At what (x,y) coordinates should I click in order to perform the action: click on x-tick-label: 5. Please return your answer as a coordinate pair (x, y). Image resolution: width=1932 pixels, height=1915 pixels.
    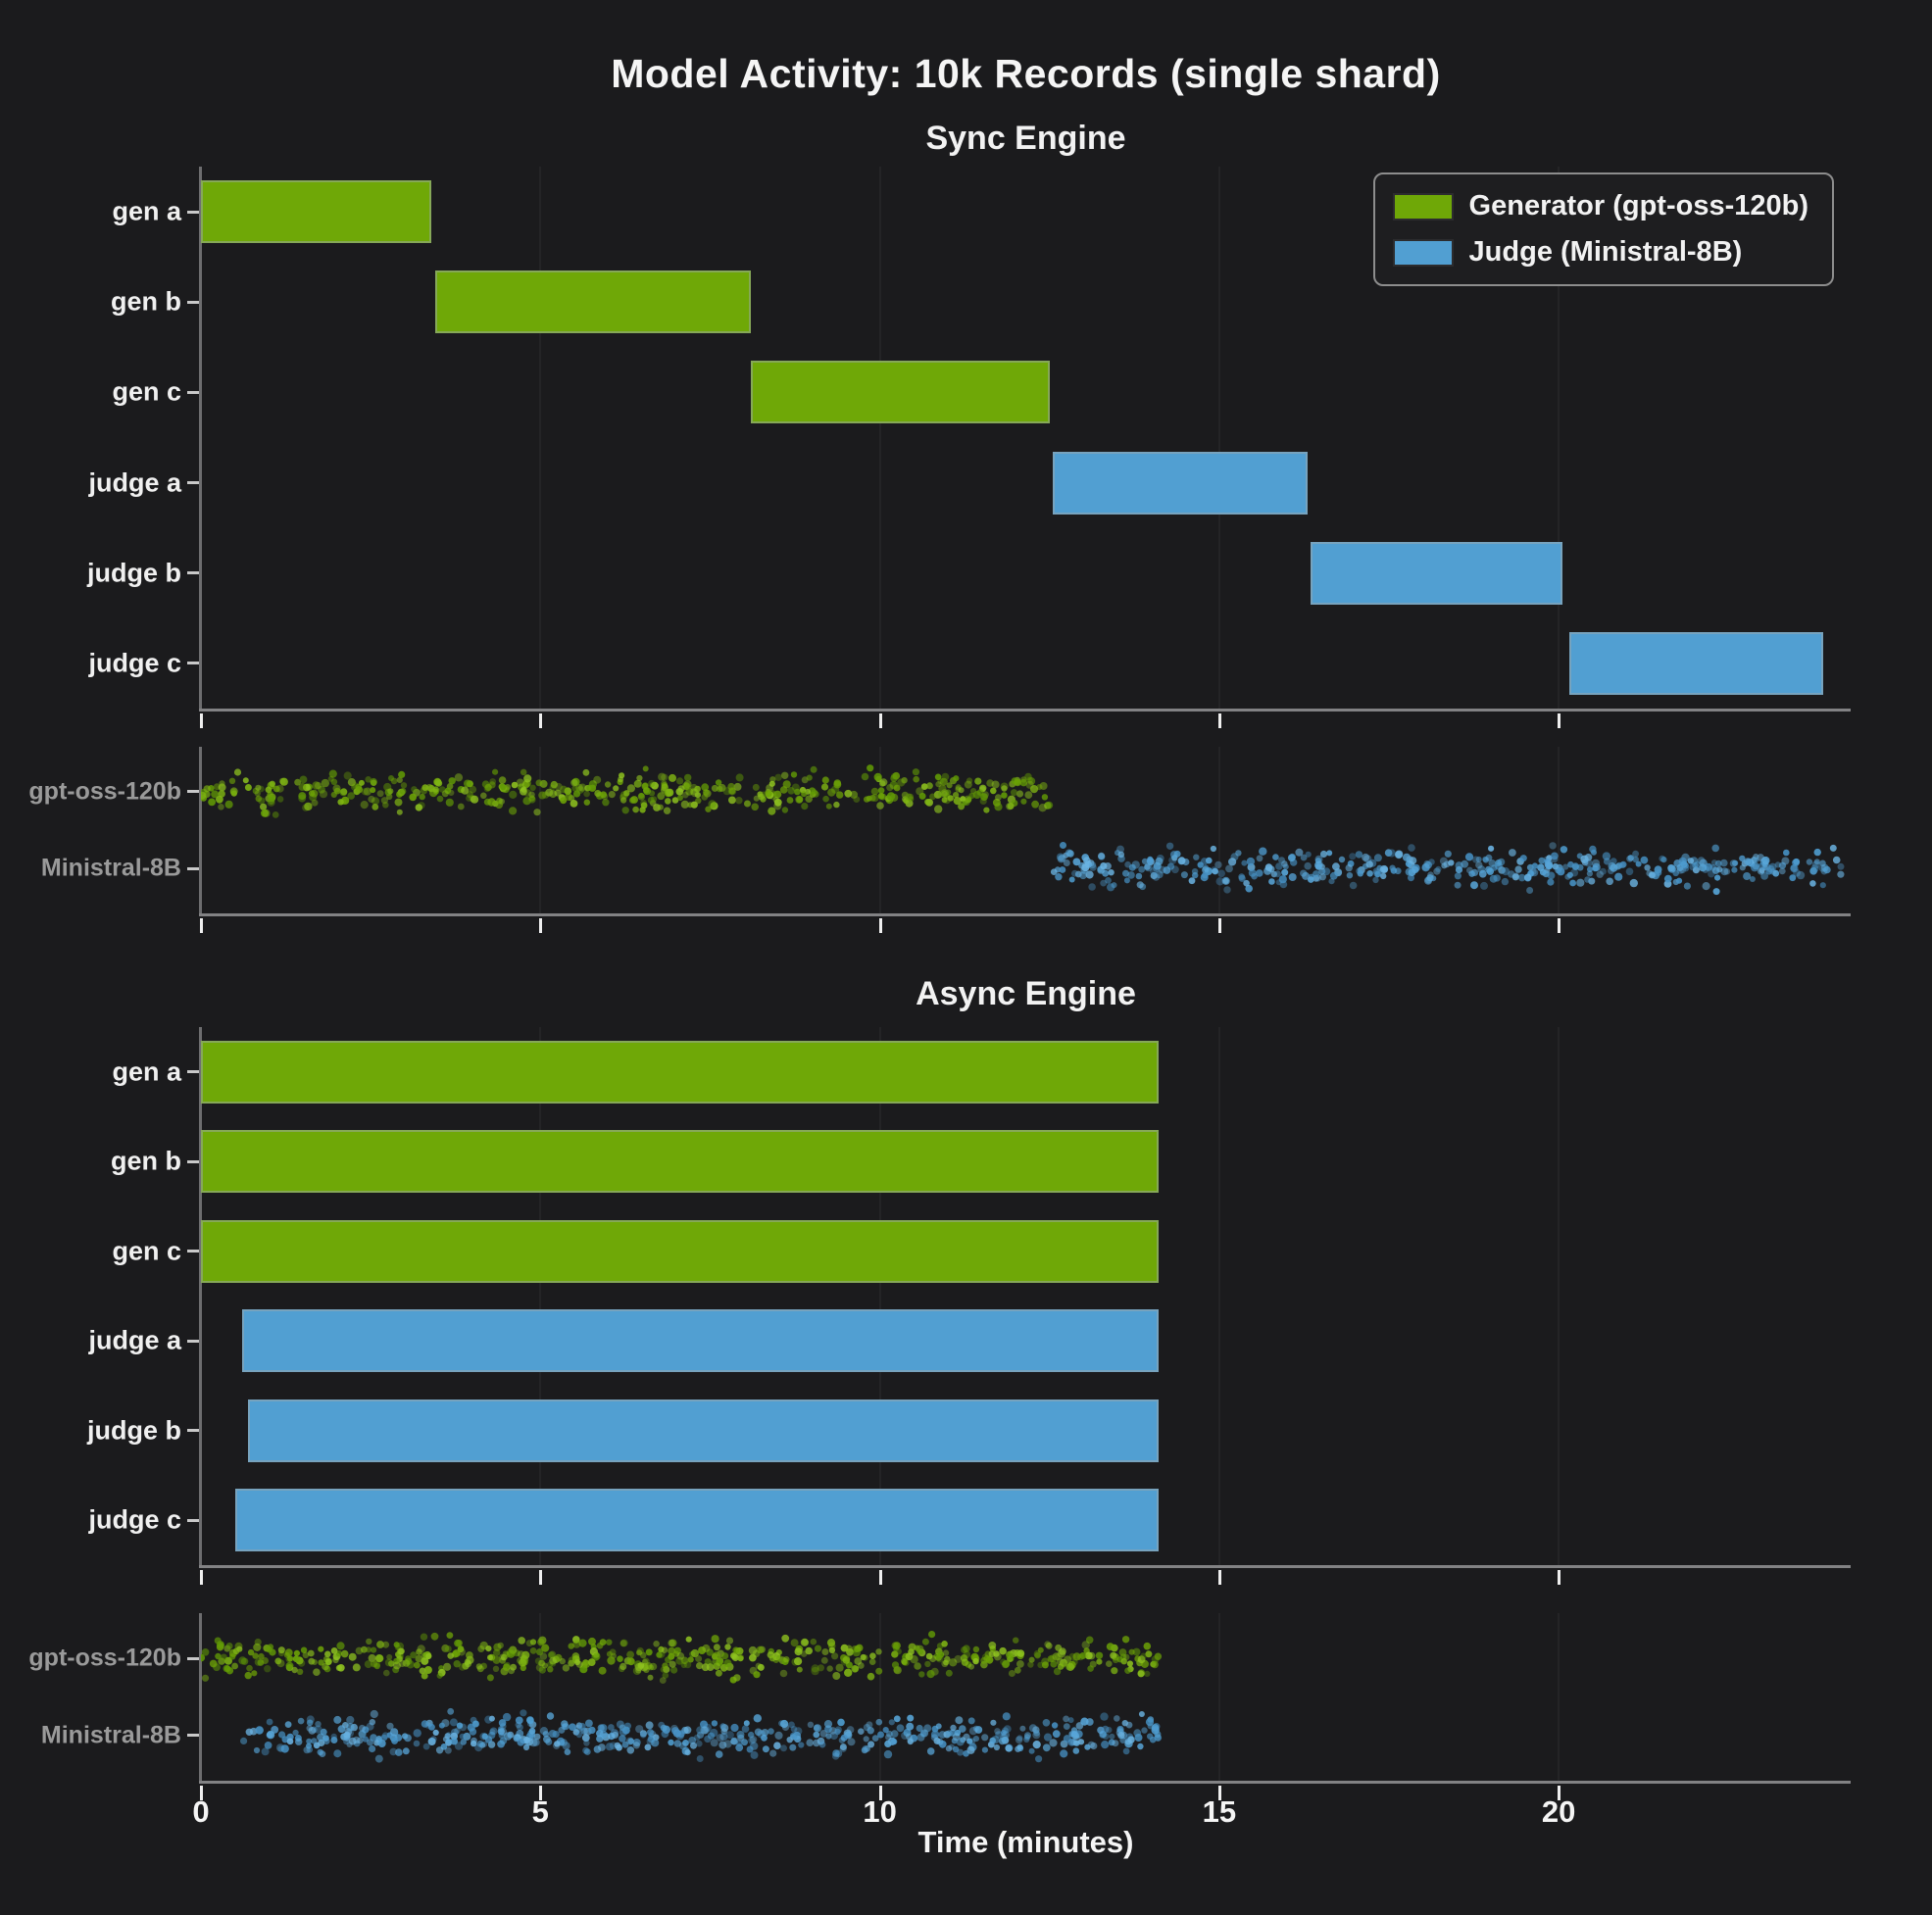
    Looking at the image, I should click on (540, 1812).